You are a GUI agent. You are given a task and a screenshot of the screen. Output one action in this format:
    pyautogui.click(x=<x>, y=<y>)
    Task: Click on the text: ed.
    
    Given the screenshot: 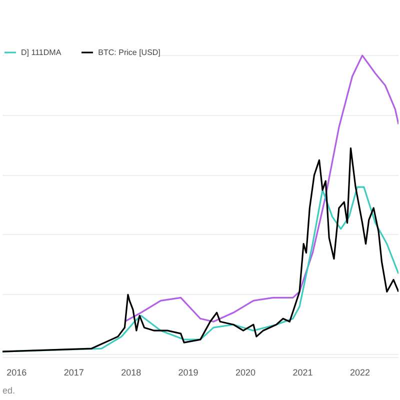 What is the action you would take?
    pyautogui.click(x=9, y=391)
    